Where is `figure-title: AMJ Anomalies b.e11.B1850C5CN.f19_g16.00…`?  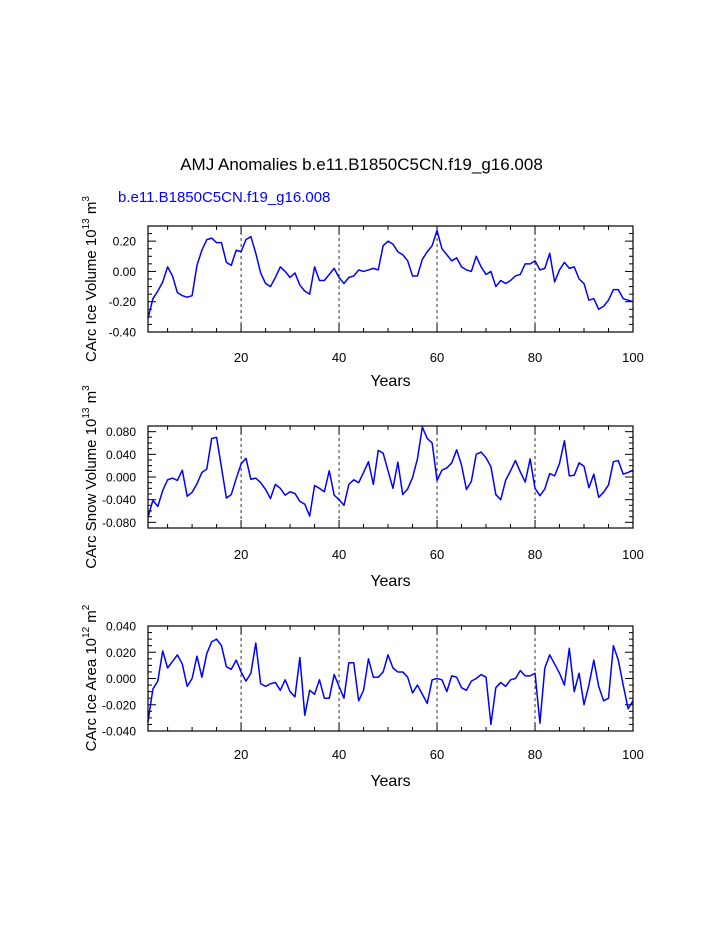 figure-title: AMJ Anomalies b.e11.B1850C5CN.f19_g16.00… is located at coordinates (361, 164).